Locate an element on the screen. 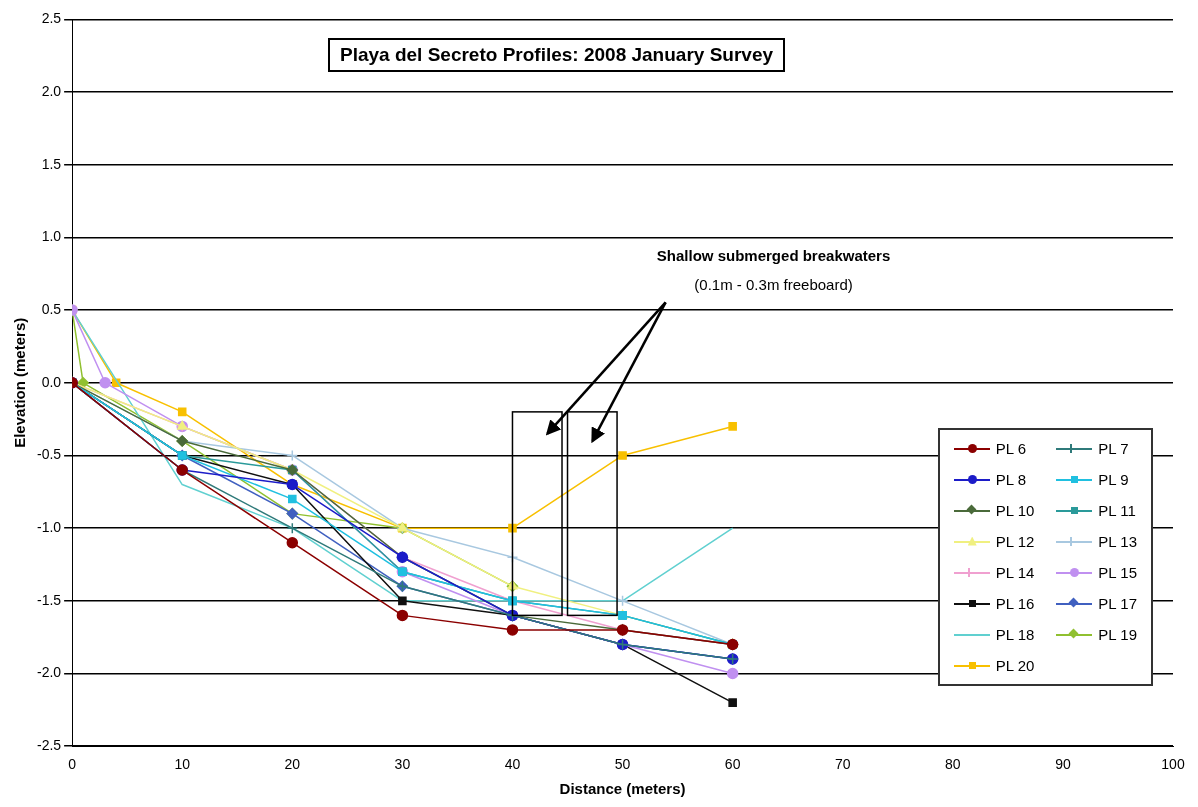 This screenshot has height=807, width=1198. legend-label: PL 10 is located at coordinates (1015, 510).